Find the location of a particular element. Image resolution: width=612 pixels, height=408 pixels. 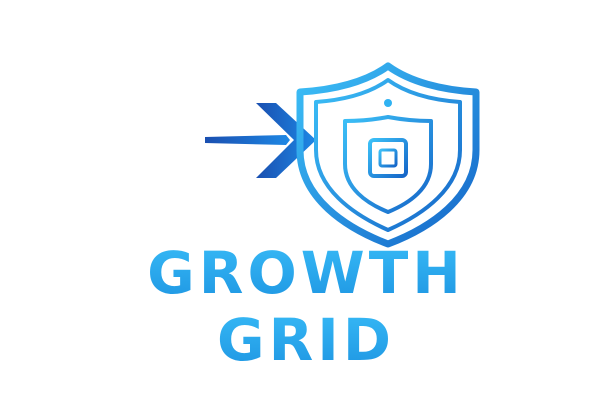

grid-icon is located at coordinates (388, 156).